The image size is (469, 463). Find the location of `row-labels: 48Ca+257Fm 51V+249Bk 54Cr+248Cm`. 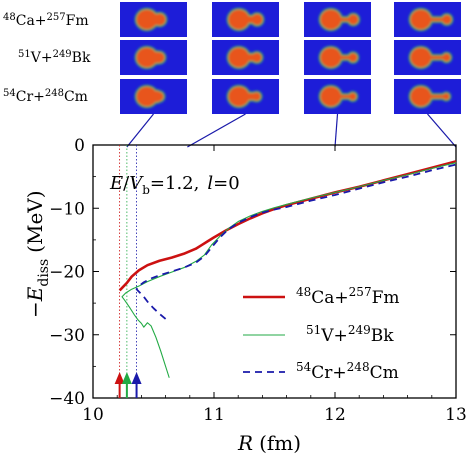

row-labels: 48Ca+257Fm 51V+249Bk 54Cr+248Cm is located at coordinates (47, 58).